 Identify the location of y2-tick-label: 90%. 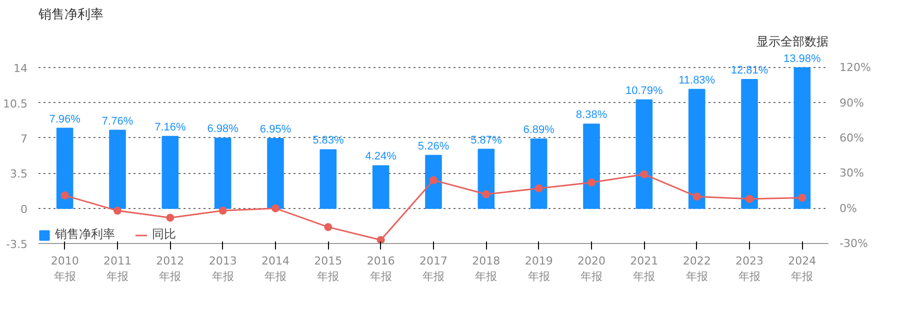
(852, 103).